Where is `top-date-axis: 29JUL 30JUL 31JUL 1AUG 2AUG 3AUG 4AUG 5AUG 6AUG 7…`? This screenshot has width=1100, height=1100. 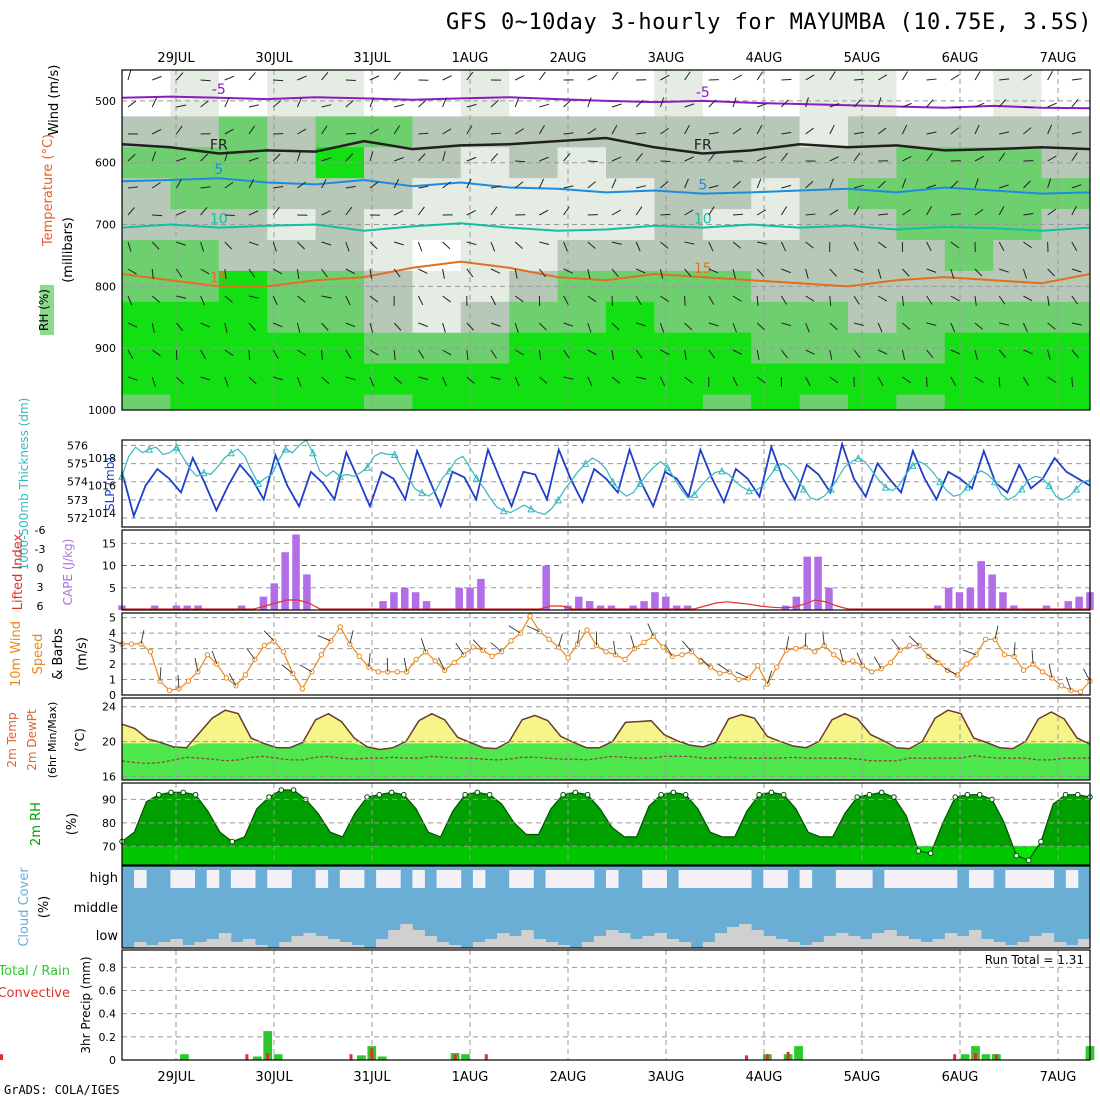 top-date-axis: 29JUL 30JUL 31JUL 1AUG 2AUG 3AUG 4AUG 5AUG 6AUG 7… is located at coordinates (616, 58).